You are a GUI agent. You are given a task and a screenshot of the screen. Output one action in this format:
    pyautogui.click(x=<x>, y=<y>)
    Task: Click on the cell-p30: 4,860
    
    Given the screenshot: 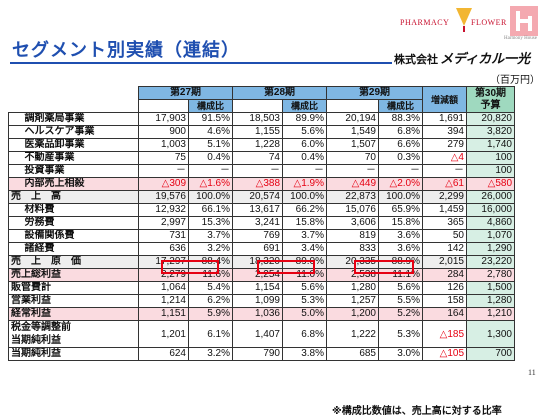 What is the action you would take?
    pyautogui.click(x=490, y=223)
    